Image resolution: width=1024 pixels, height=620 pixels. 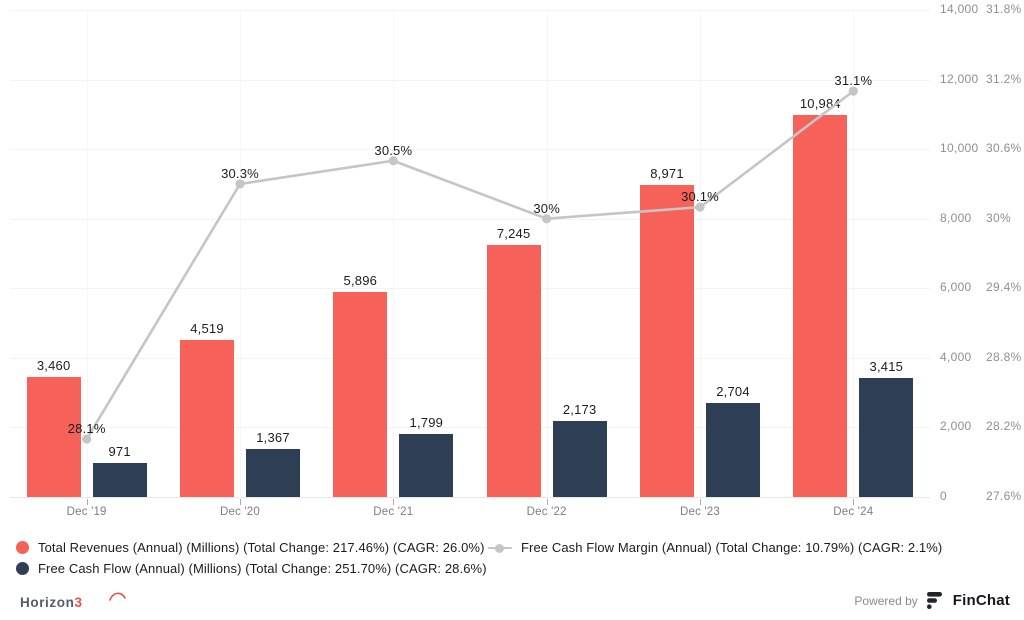 I want to click on revenue-legend-marker-icon, so click(x=22, y=547).